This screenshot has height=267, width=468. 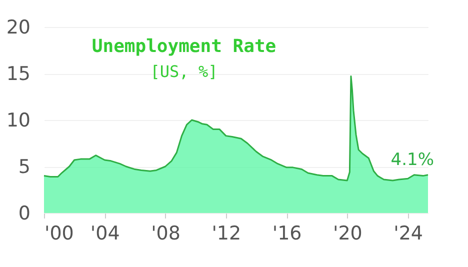 What do you see at coordinates (184, 46) in the screenshot?
I see `text: Unemployment Rate` at bounding box center [184, 46].